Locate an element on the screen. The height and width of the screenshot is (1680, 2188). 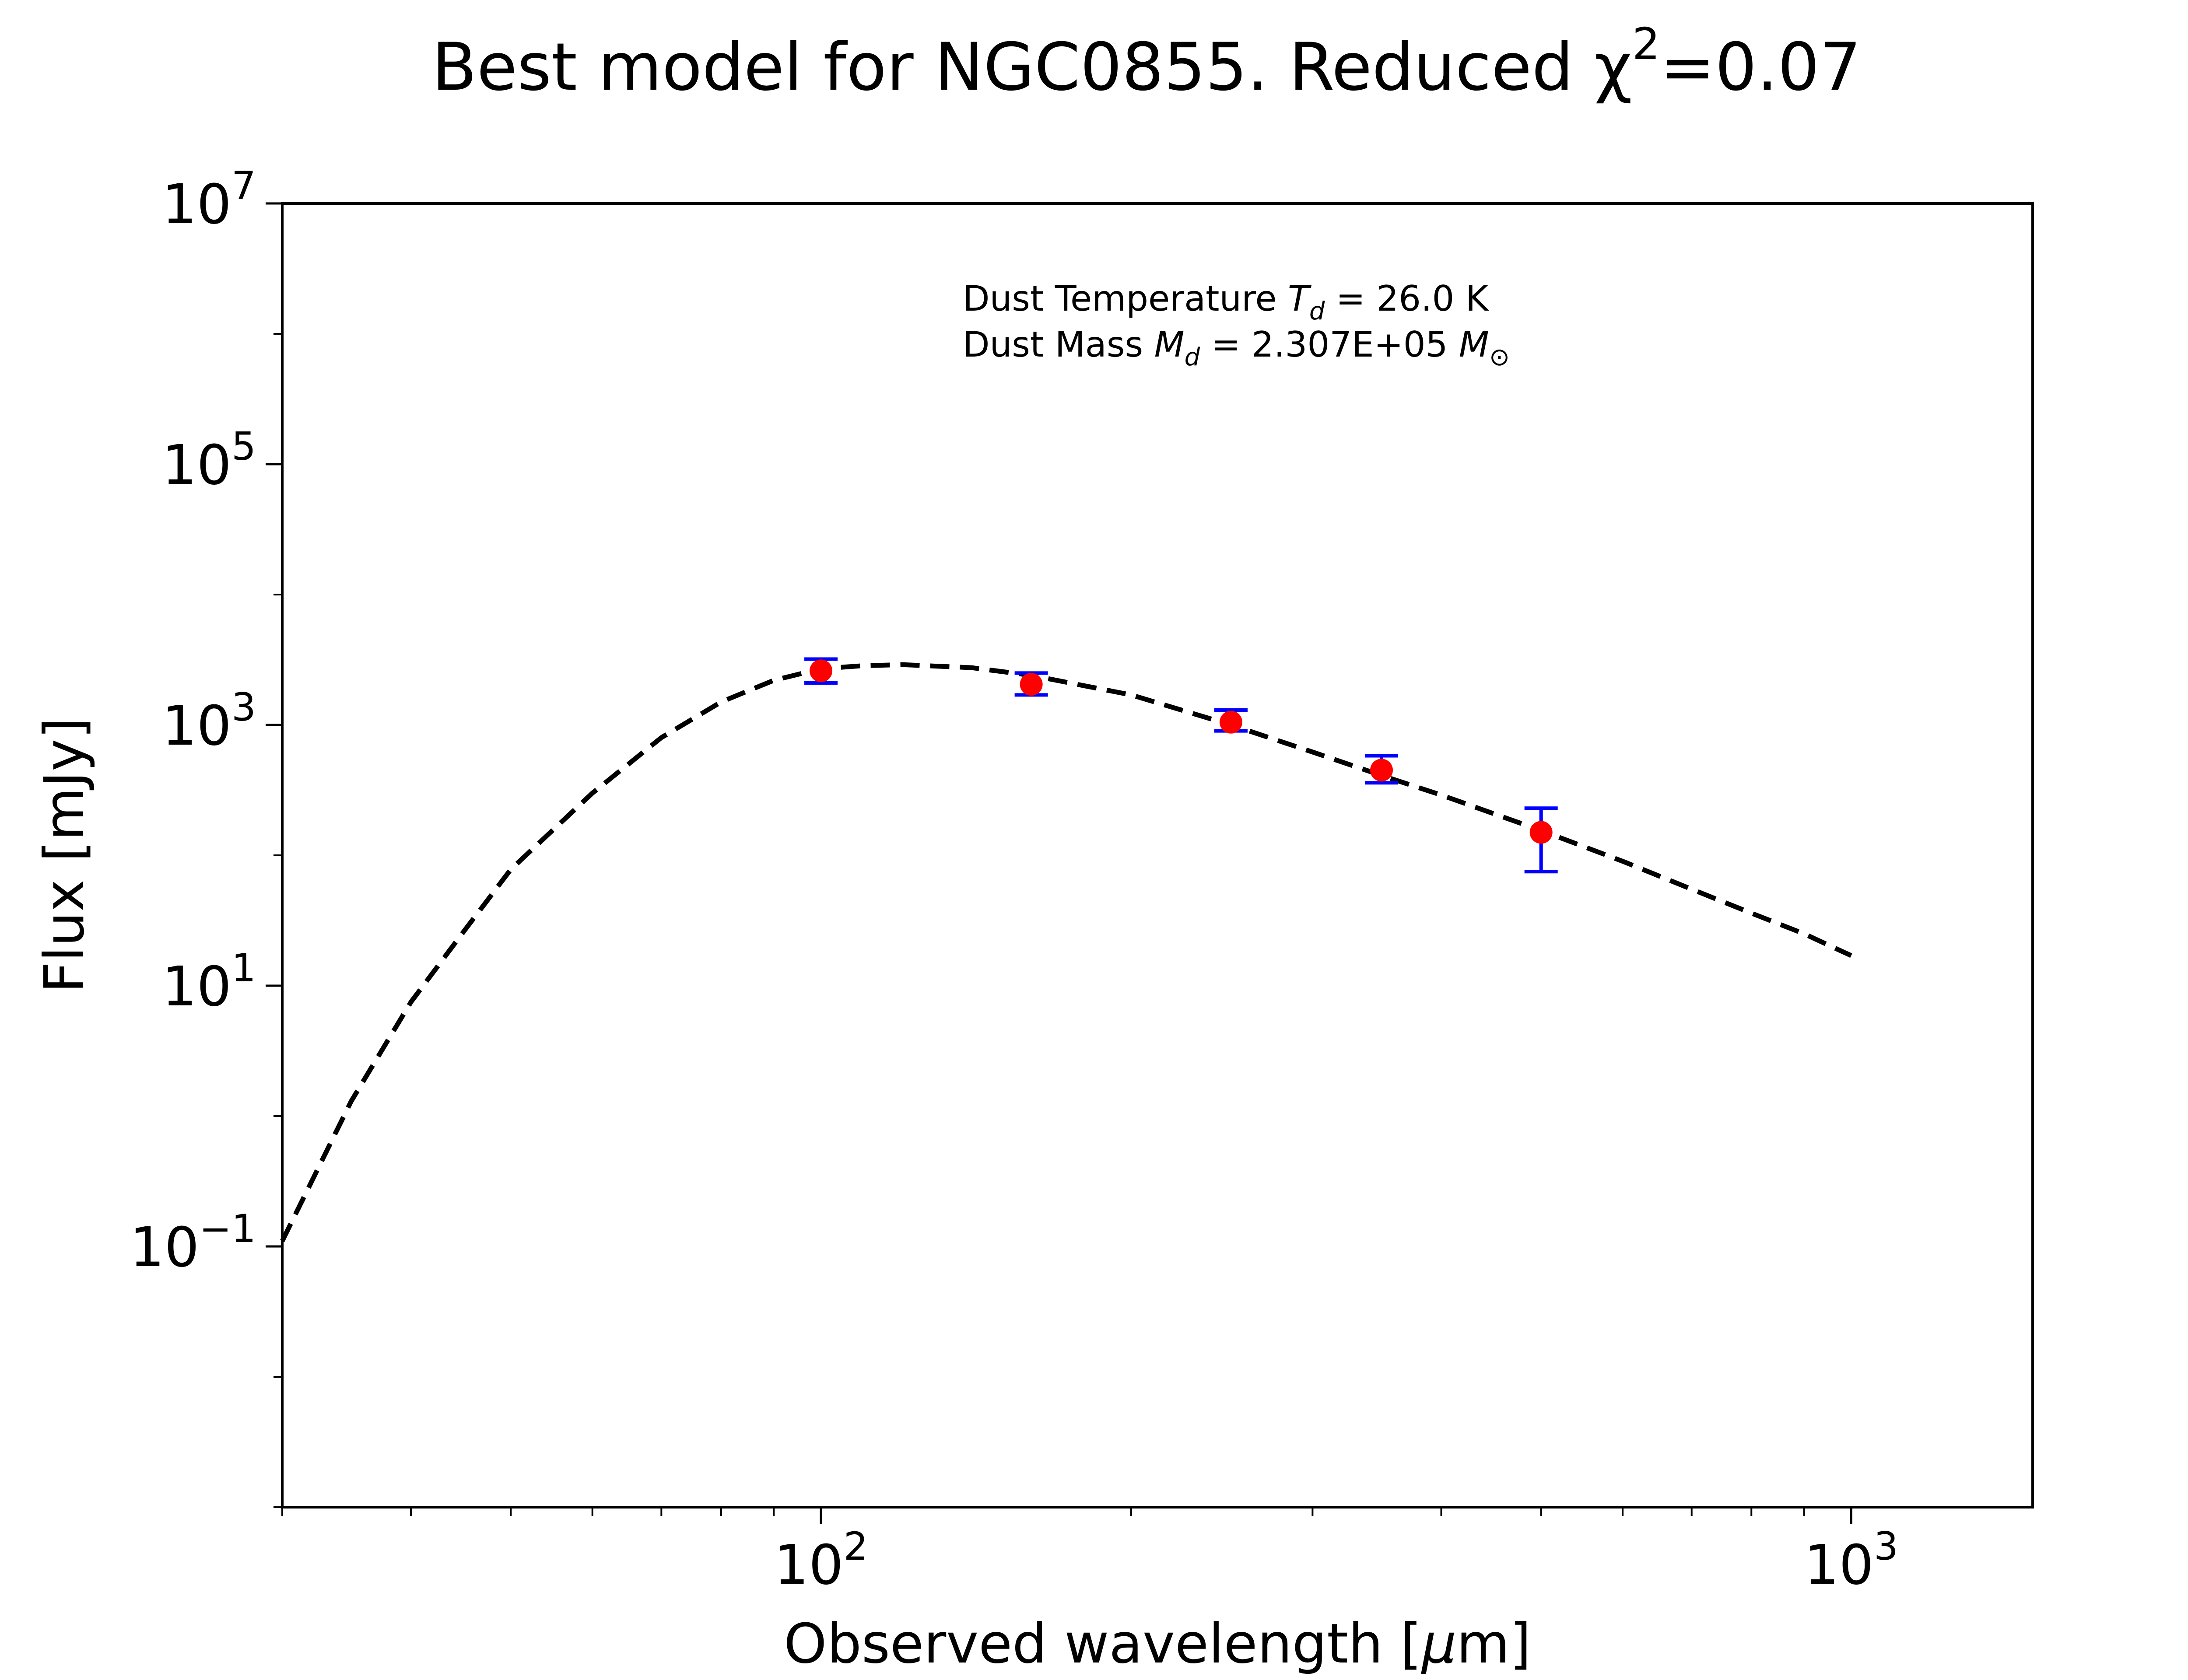
annotation-mass-unit-subscript: ⊙ is located at coordinates (1499, 357).